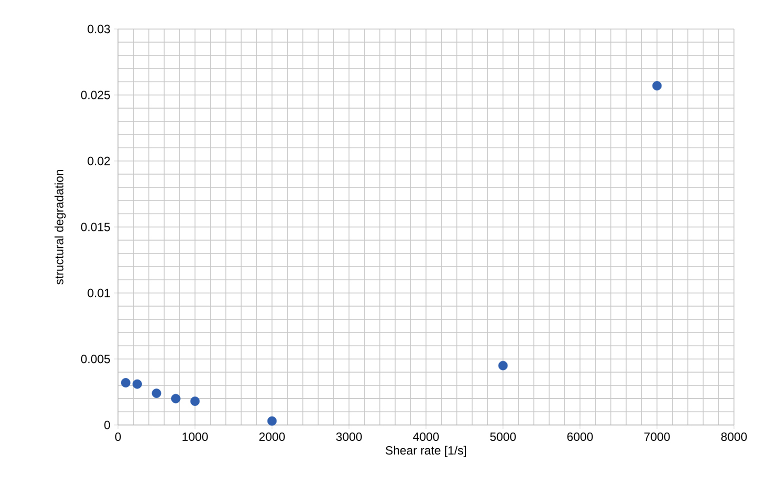 The image size is (758, 497). I want to click on x-axis-title: Shear rate [1/s], so click(426, 451).